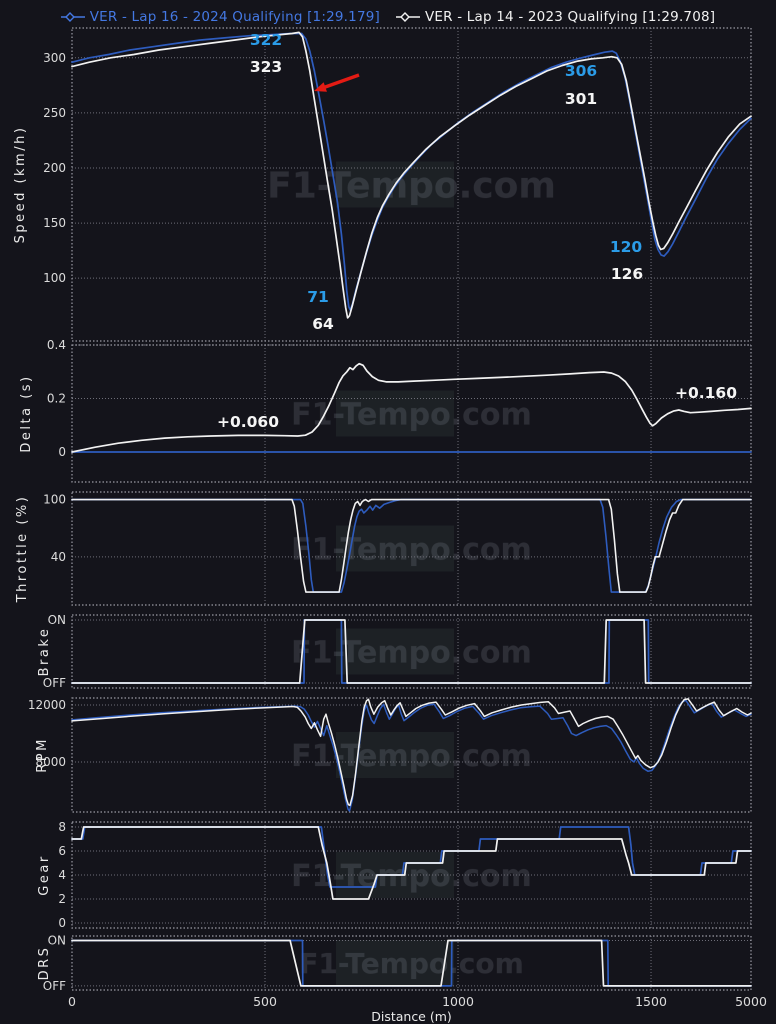 This screenshot has height=1024, width=776. What do you see at coordinates (54, 683) in the screenshot?
I see `brake-ytick: OFF` at bounding box center [54, 683].